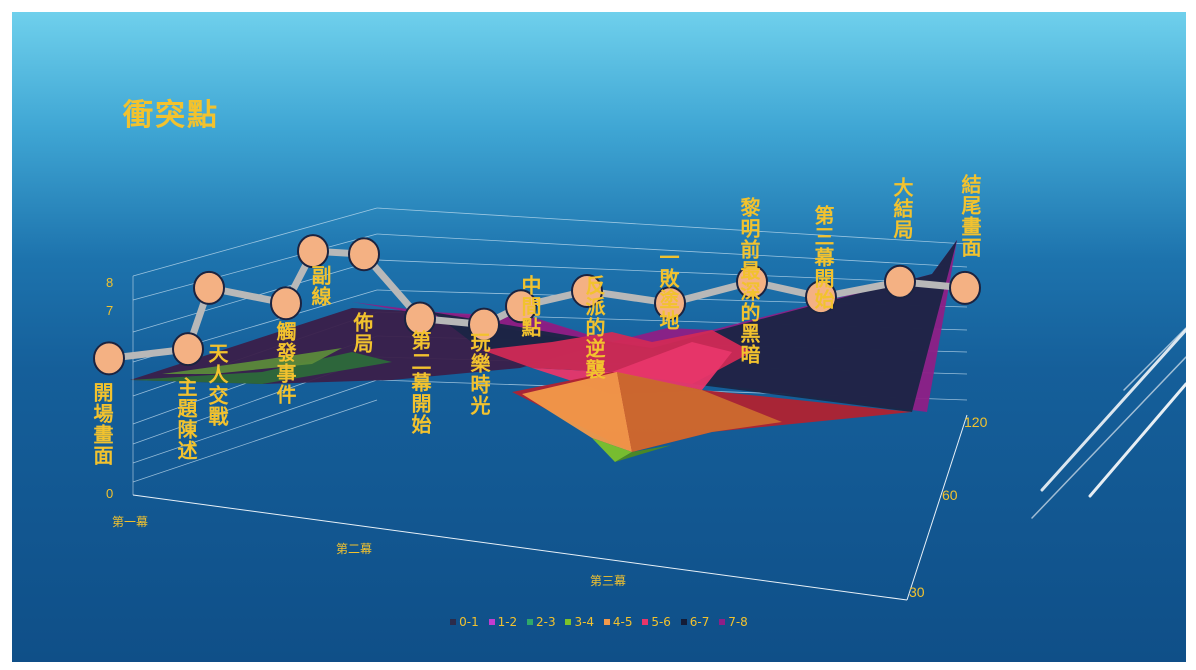 The height and width of the screenshot is (670, 1196). Describe the element at coordinates (599, 621) in the screenshot. I see `legend: 0-1 1-2 2-3 3-4 4-5 5-6 6-7 7-8` at that location.